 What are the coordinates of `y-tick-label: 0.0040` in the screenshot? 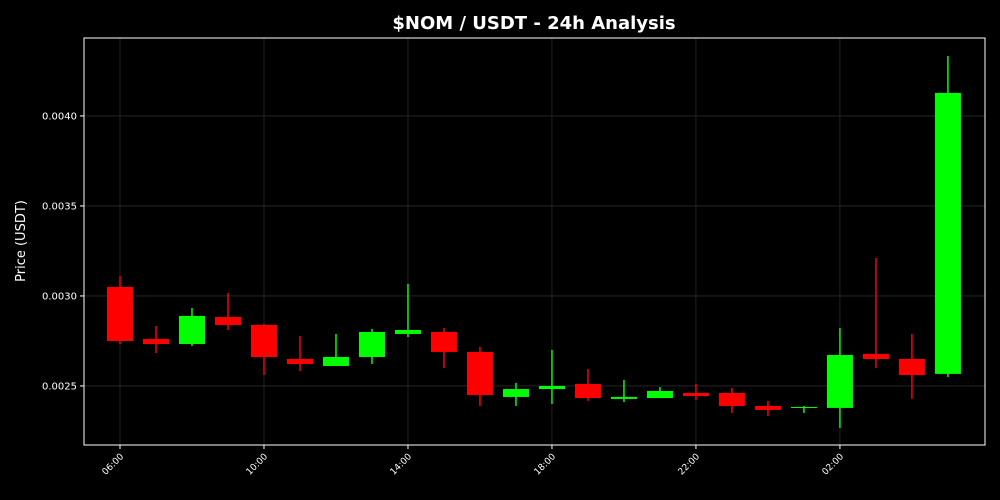 It's located at (59, 116).